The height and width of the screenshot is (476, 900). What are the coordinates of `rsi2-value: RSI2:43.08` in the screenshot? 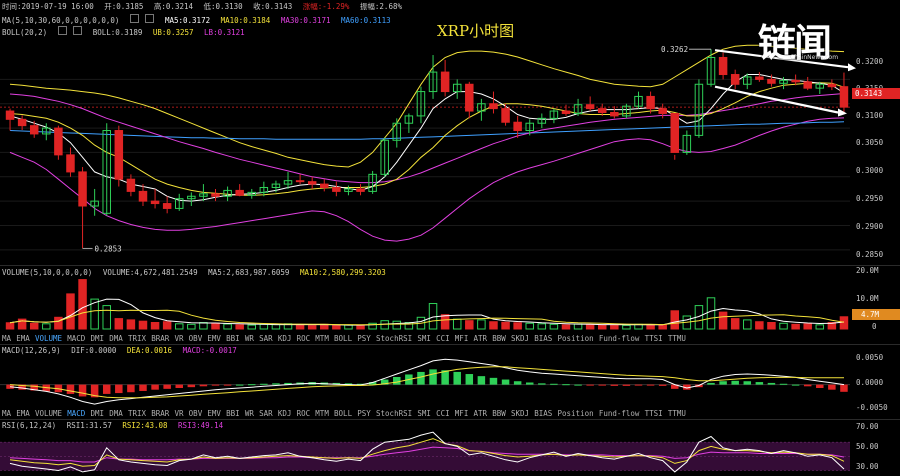 It's located at (145, 425).